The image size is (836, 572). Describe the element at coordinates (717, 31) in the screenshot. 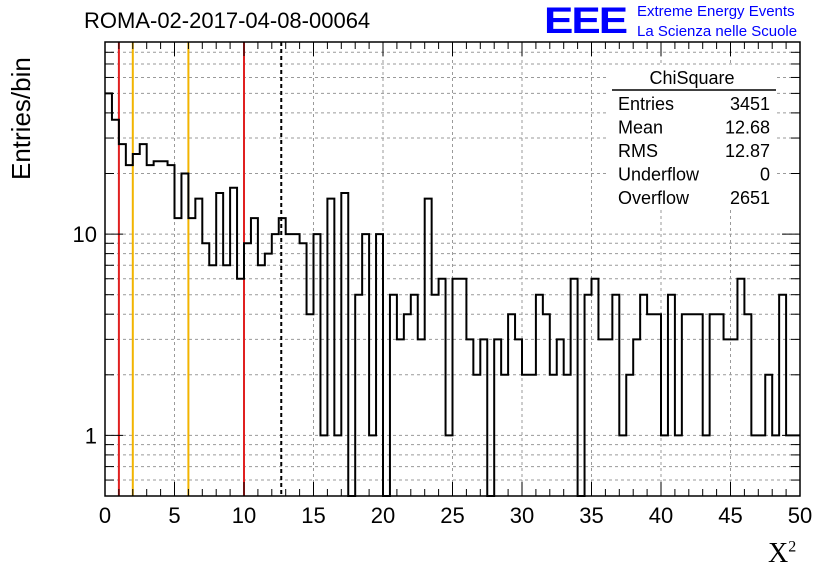

I see `logo-caption-line2: La Scienza nelle Scuole` at that location.